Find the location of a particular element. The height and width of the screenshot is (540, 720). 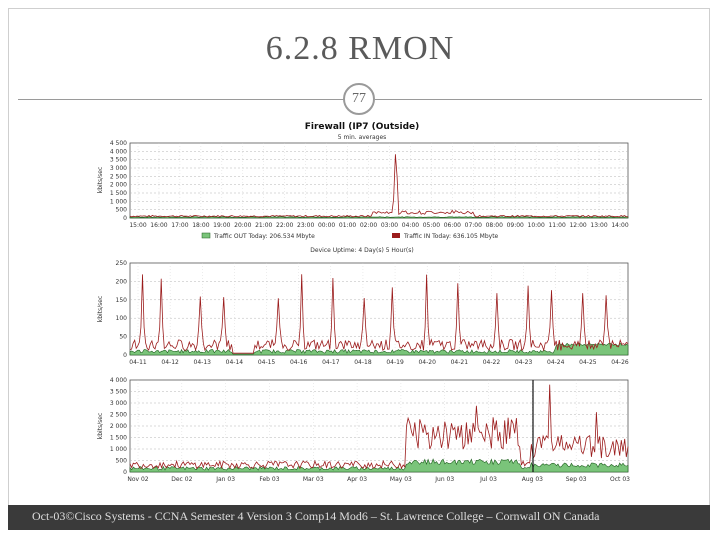

top-chart-subtitle: 5 min. averages is located at coordinates (362, 137).